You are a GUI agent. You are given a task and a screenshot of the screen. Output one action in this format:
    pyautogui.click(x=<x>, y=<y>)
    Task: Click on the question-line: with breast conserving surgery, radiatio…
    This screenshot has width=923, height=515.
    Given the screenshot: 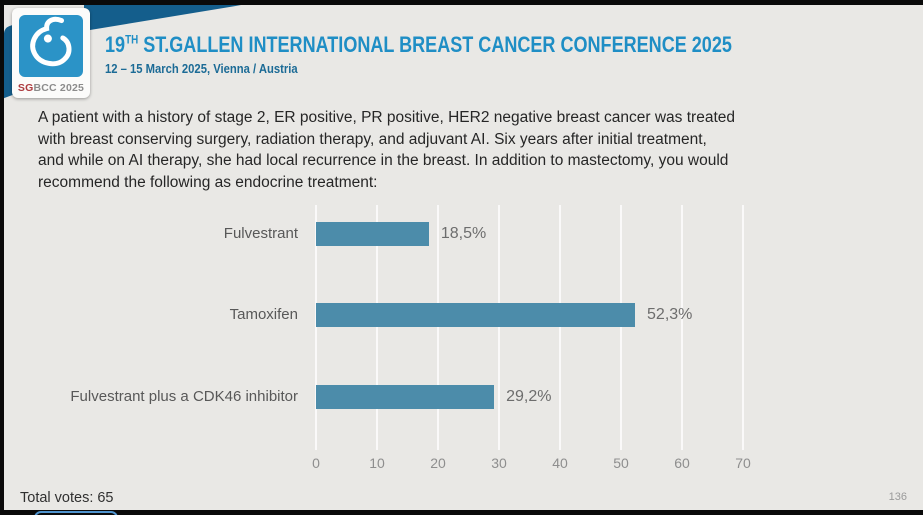 What is the action you would take?
    pyautogui.click(x=372, y=139)
    